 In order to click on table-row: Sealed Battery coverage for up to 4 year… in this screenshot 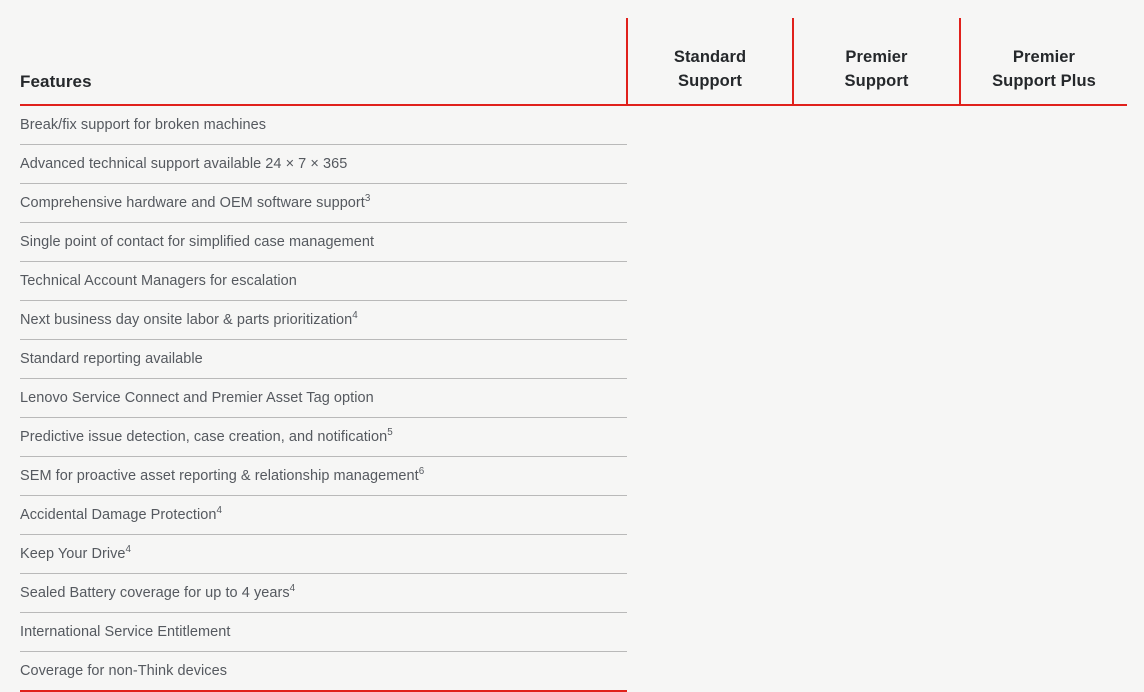, I will do `click(573, 593)`.